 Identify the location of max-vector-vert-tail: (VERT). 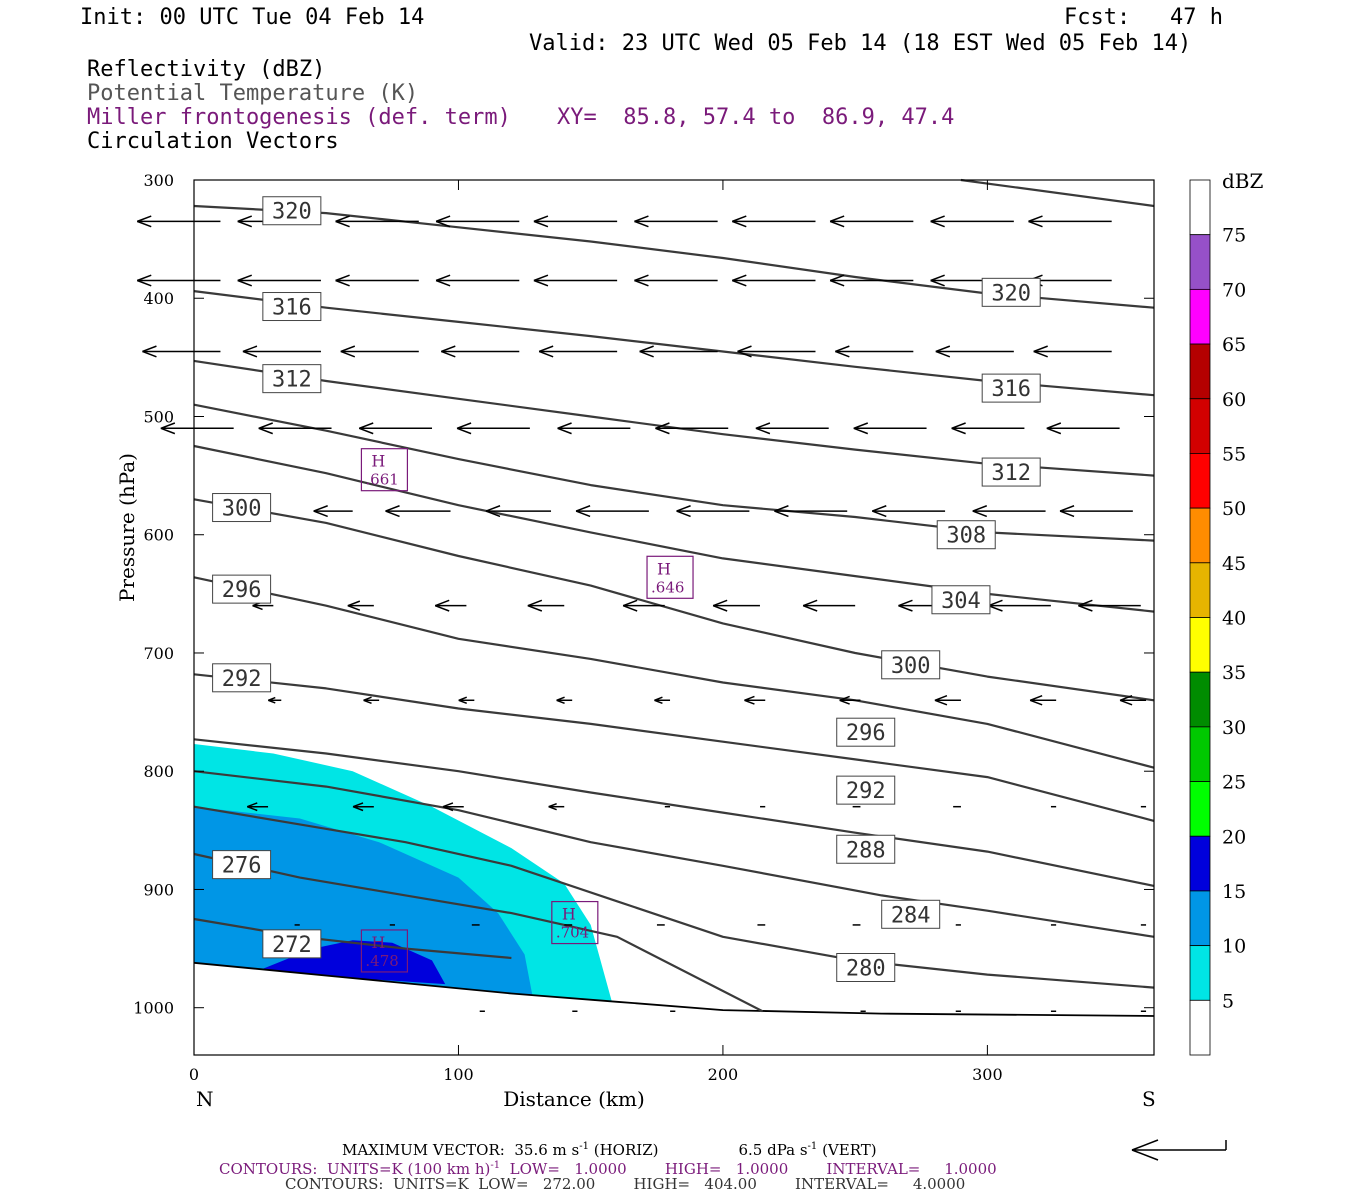
(847, 1150).